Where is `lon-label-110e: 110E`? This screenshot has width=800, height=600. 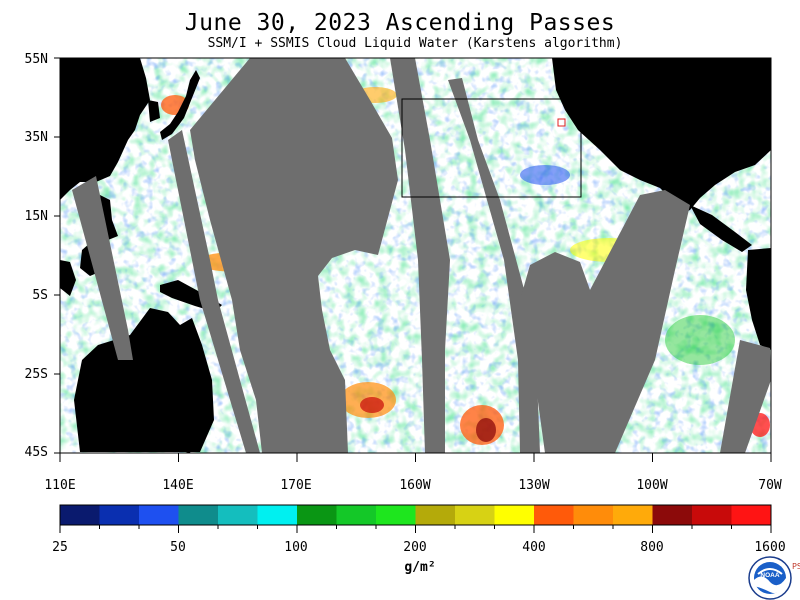
lon-label-110e: 110E is located at coordinates (60, 485).